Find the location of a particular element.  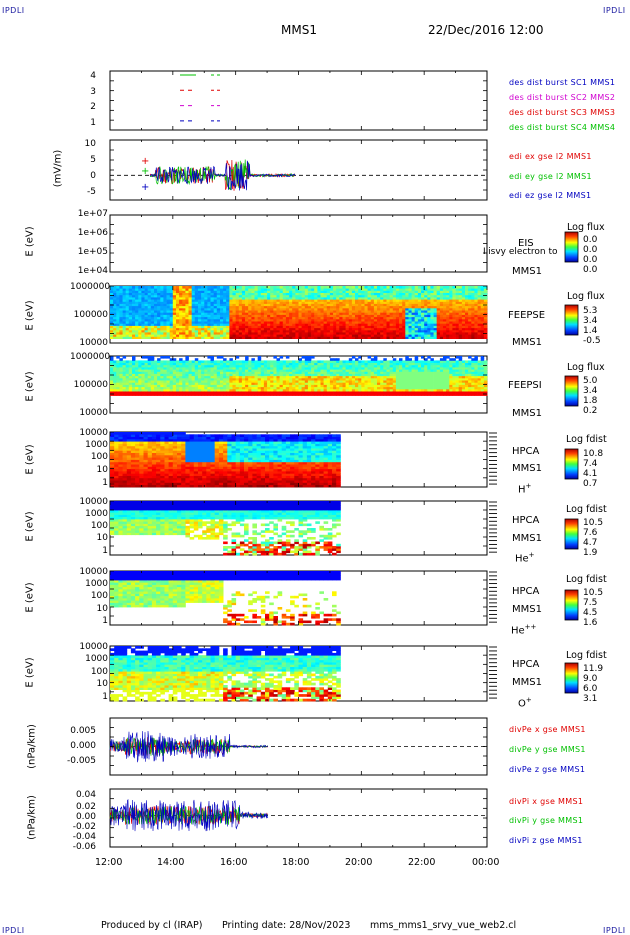

hpca-he-colorbar-title: Log fdist is located at coordinates (586, 509).